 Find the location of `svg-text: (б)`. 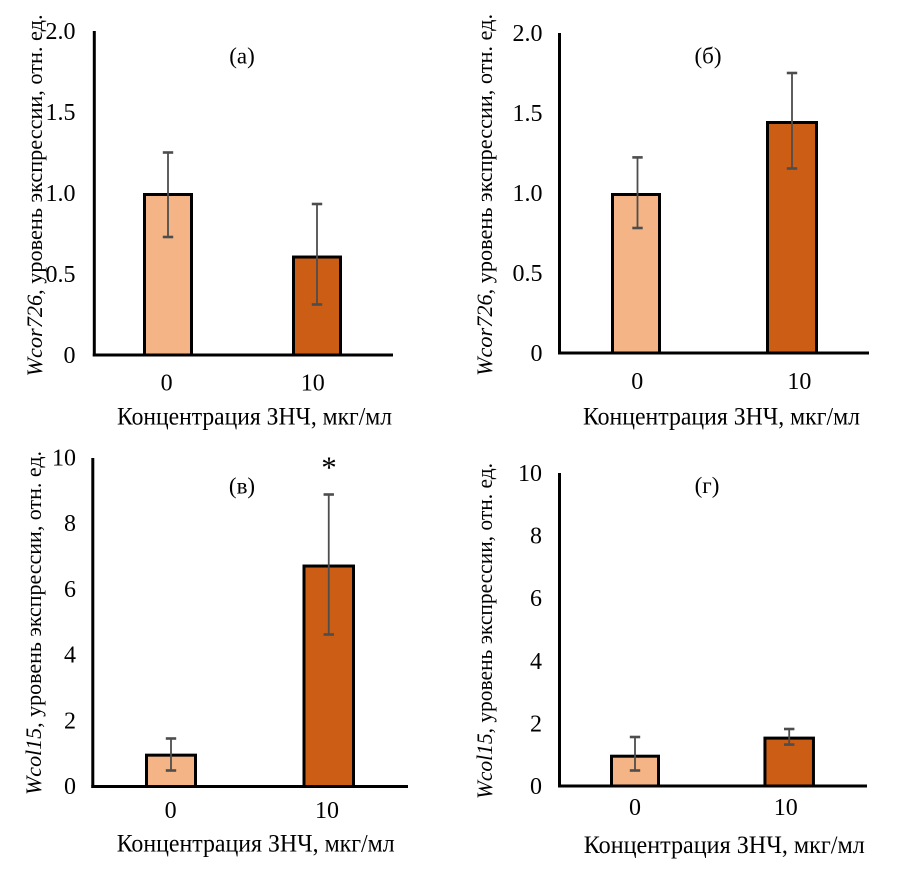

svg-text: (б) is located at coordinates (707, 56).